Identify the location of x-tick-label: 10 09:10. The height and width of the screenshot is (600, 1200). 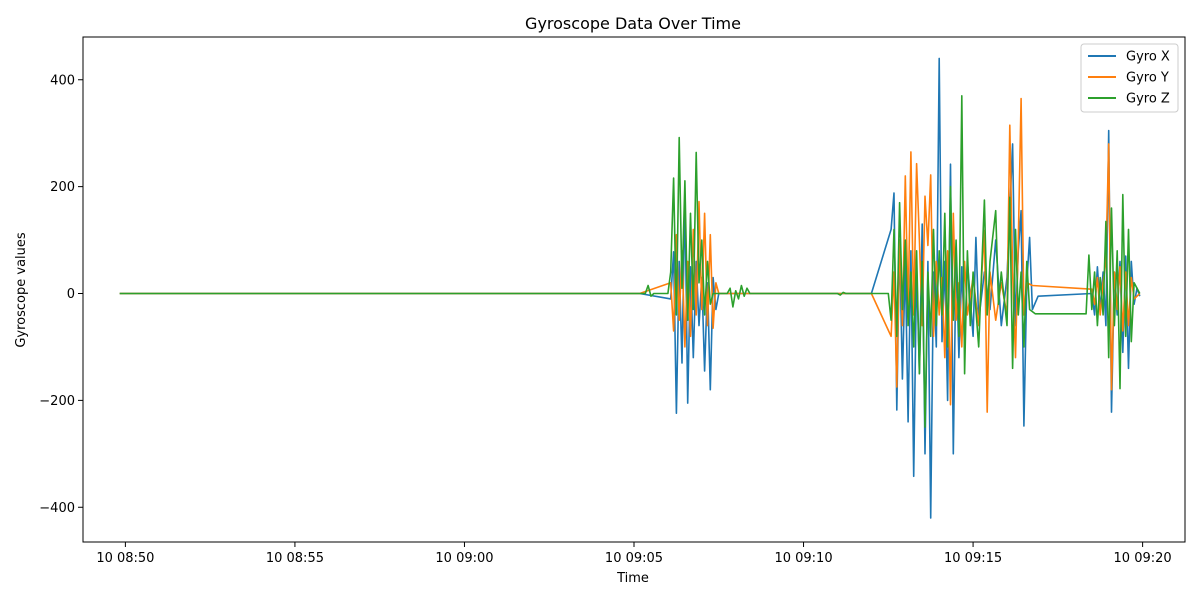
(803, 558).